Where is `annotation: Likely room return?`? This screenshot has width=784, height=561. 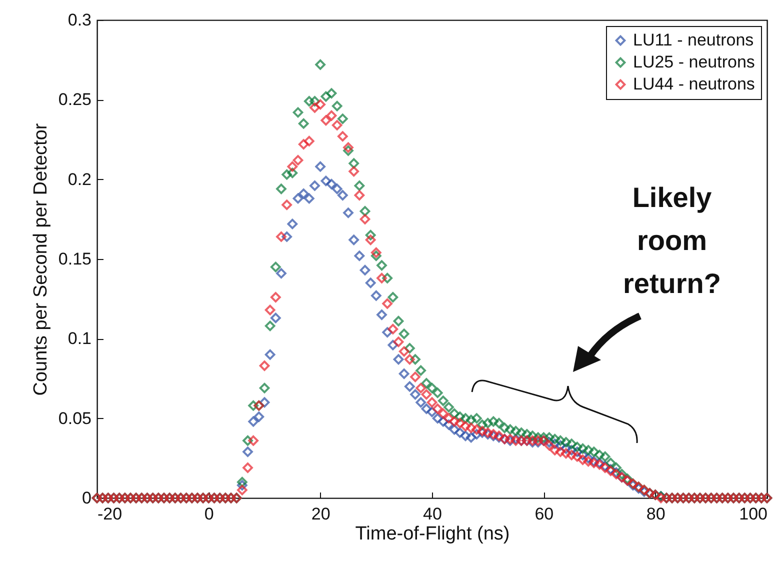 annotation: Likely room return? is located at coordinates (672, 240).